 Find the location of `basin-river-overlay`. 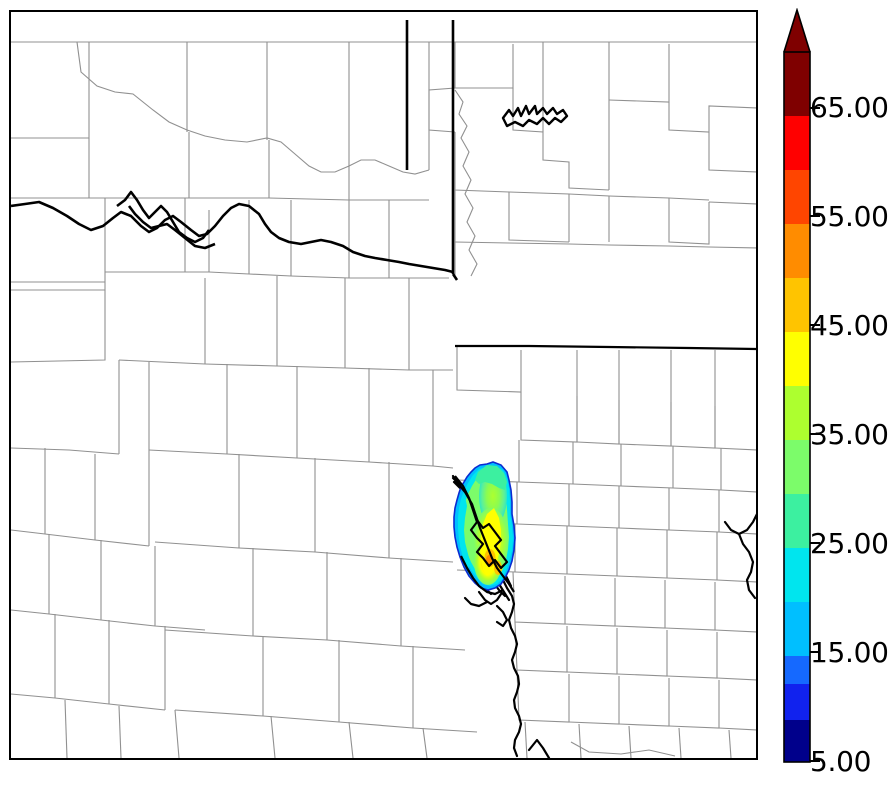

basin-river-overlay is located at coordinates (484, 535).